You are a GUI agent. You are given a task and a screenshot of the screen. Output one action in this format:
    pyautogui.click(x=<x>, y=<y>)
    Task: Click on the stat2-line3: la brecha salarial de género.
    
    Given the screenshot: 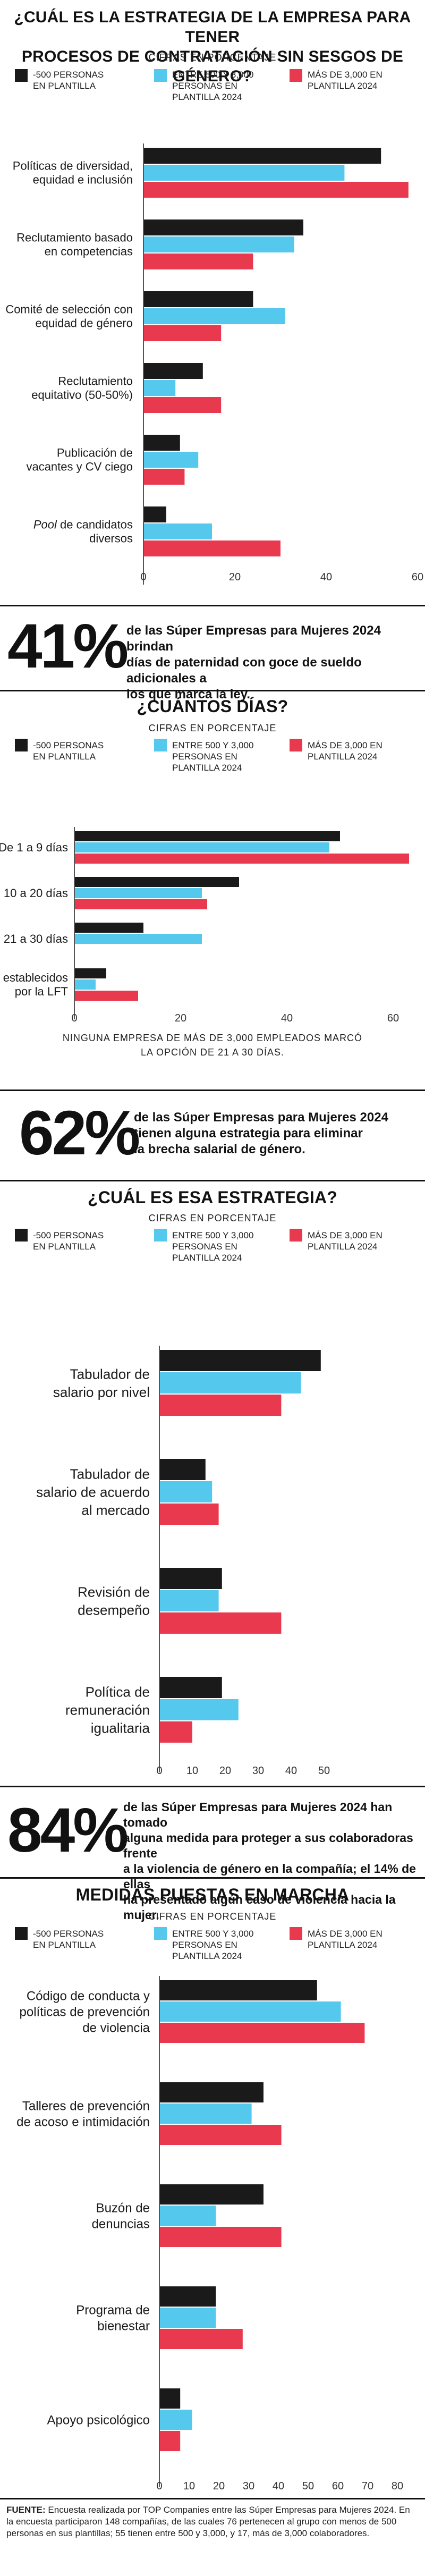 What is the action you would take?
    pyautogui.click(x=219, y=1149)
    